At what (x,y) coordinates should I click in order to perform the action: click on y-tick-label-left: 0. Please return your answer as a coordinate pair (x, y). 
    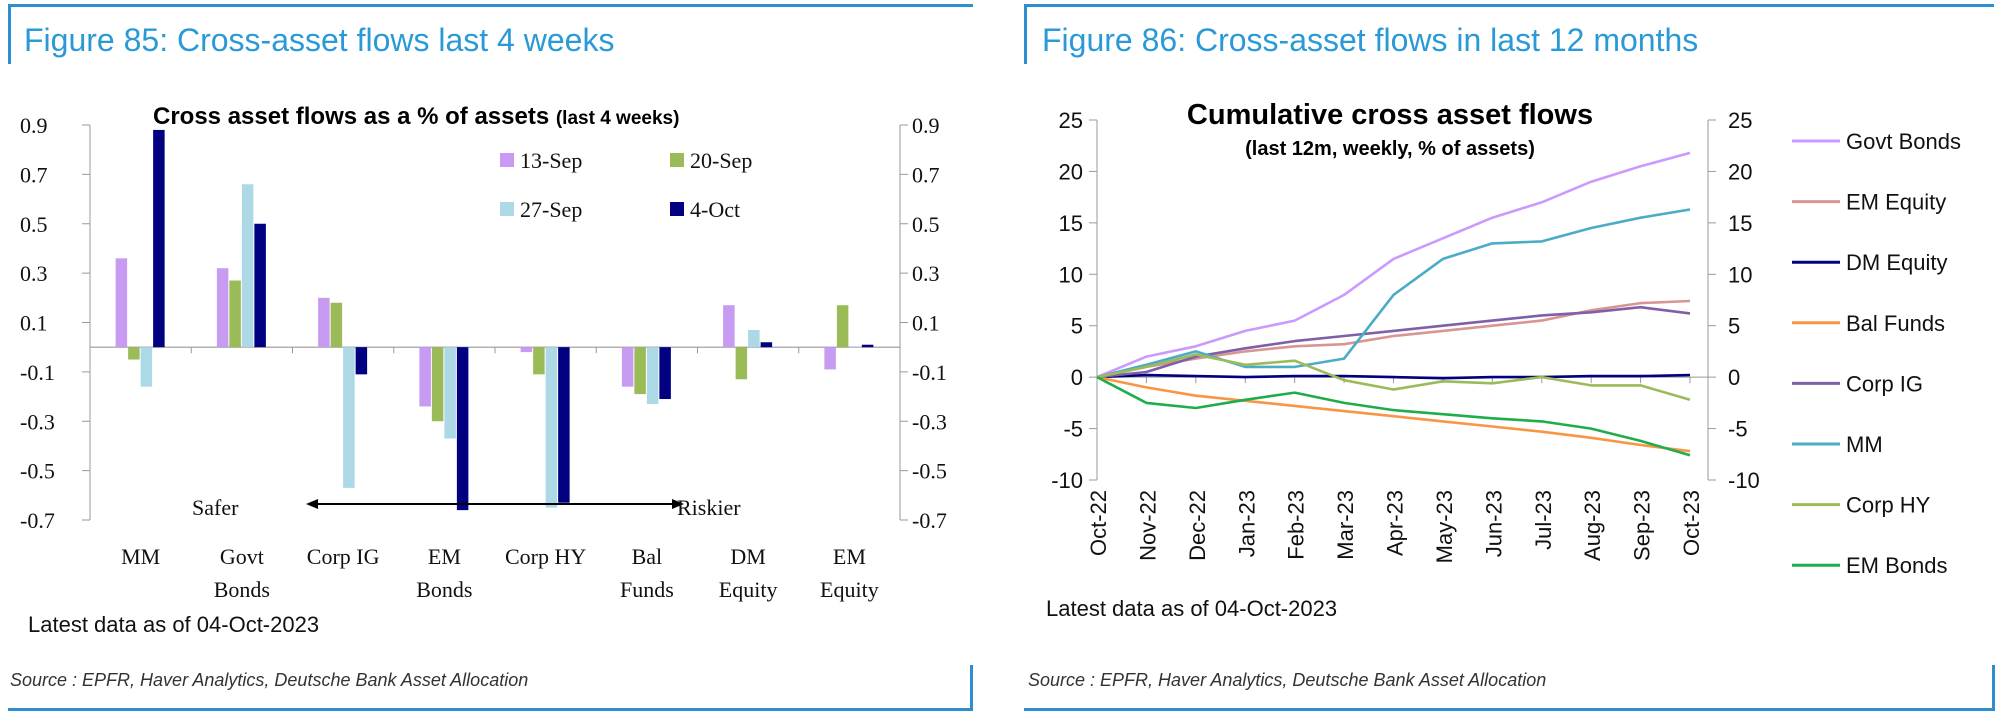
    Looking at the image, I should click on (1077, 377).